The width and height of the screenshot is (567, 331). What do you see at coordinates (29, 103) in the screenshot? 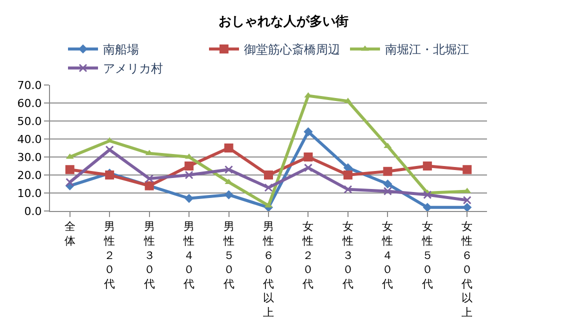
I see `y-tick-label: 60.0` at bounding box center [29, 103].